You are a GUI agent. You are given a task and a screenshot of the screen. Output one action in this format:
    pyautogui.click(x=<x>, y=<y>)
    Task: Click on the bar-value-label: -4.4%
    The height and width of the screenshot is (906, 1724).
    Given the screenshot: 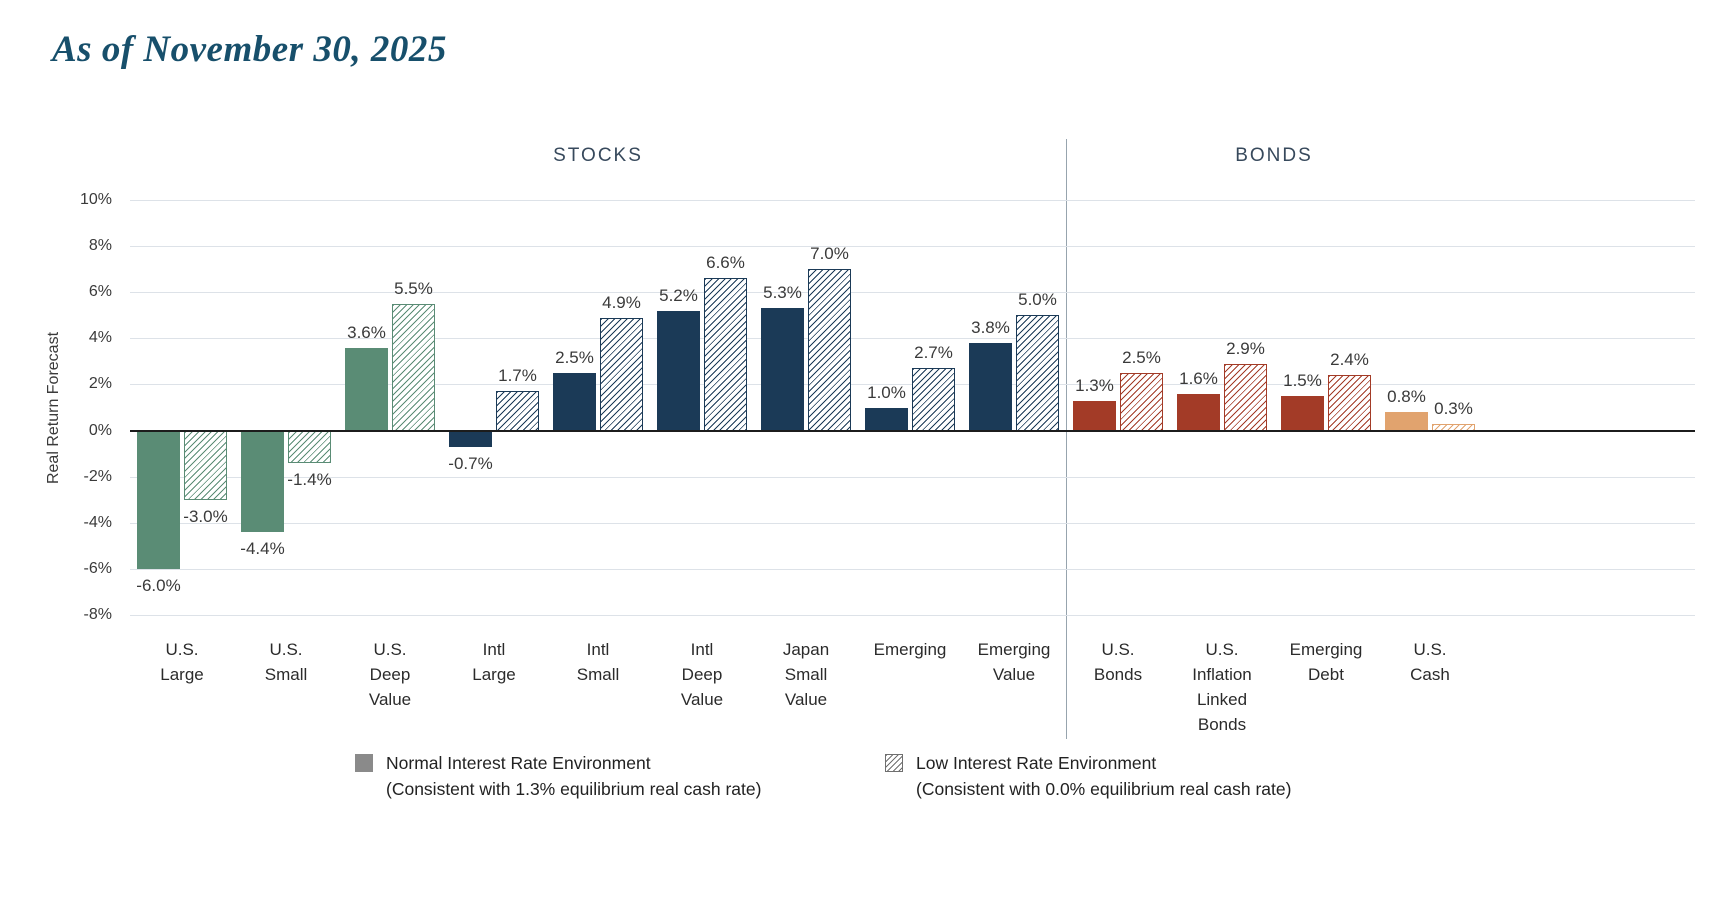 What is the action you would take?
    pyautogui.click(x=262, y=548)
    